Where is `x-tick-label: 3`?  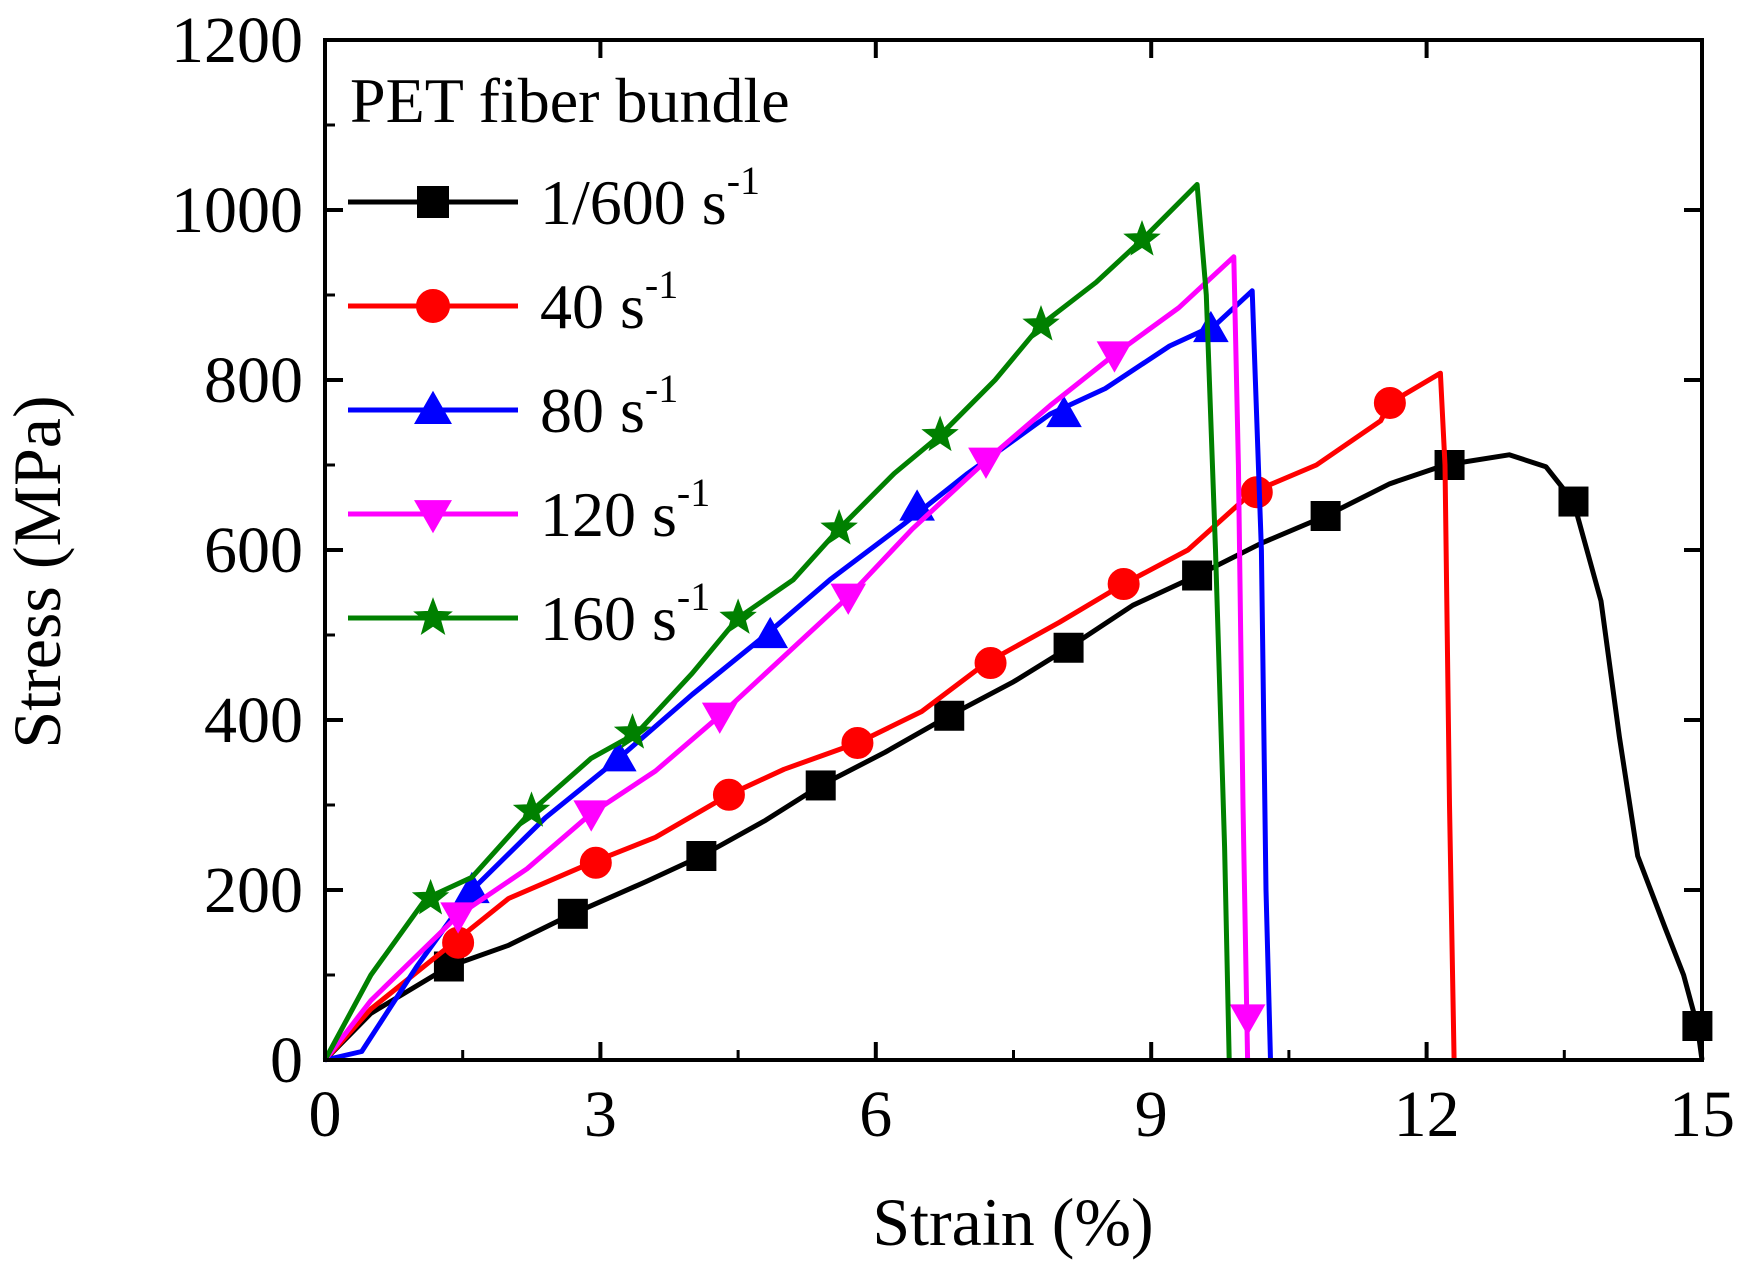
x-tick-label: 3 is located at coordinates (600, 1114).